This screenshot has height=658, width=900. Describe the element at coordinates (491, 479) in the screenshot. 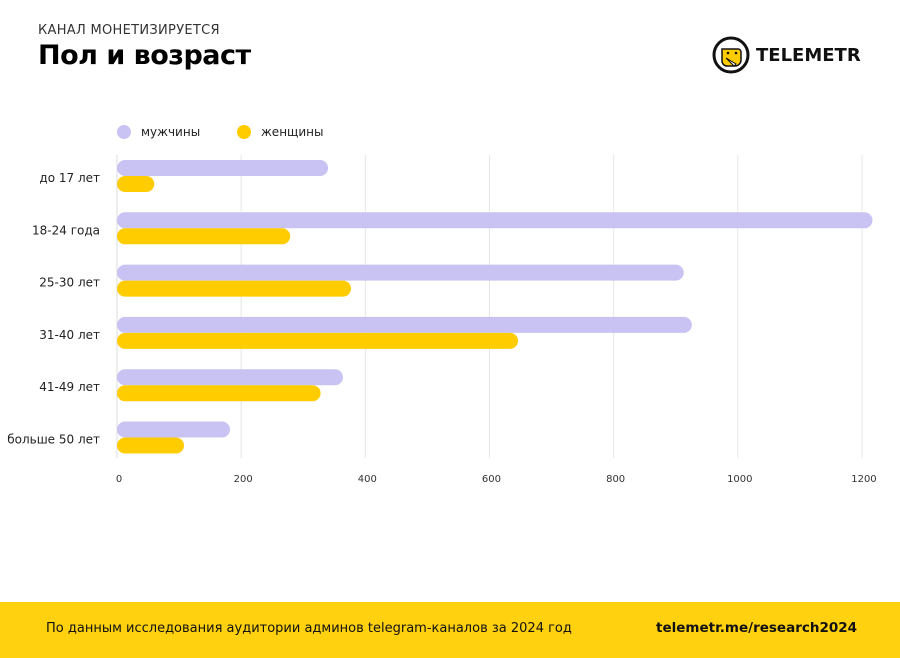

I see `x-tick-label: 600` at that location.